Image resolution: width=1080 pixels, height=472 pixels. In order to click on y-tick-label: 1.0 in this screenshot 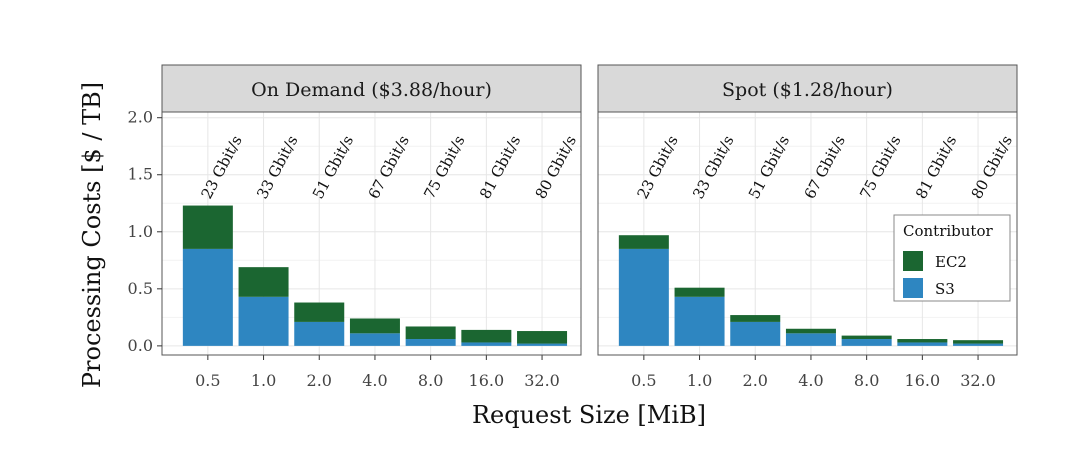, I will do `click(140, 231)`.